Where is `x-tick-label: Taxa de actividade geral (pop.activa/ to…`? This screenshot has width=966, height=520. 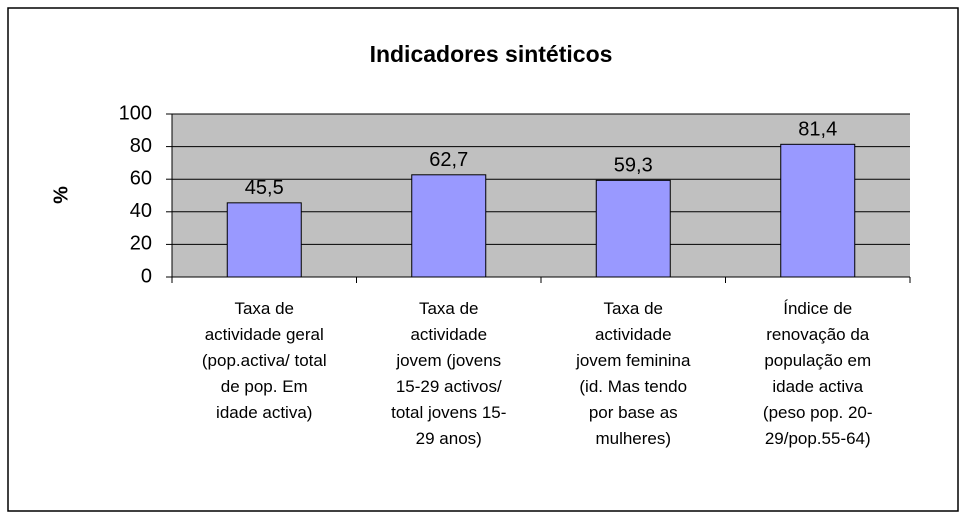 x-tick-label: Taxa de actividade geral (pop.activa/ to… is located at coordinates (264, 360).